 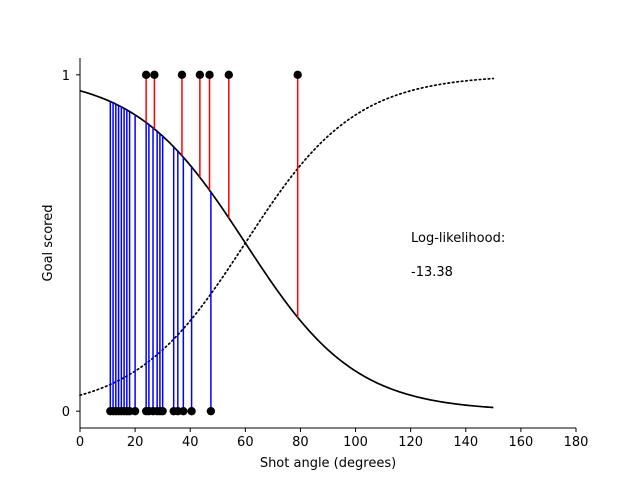 I want to click on x-tick-label: 20, so click(x=135, y=442).